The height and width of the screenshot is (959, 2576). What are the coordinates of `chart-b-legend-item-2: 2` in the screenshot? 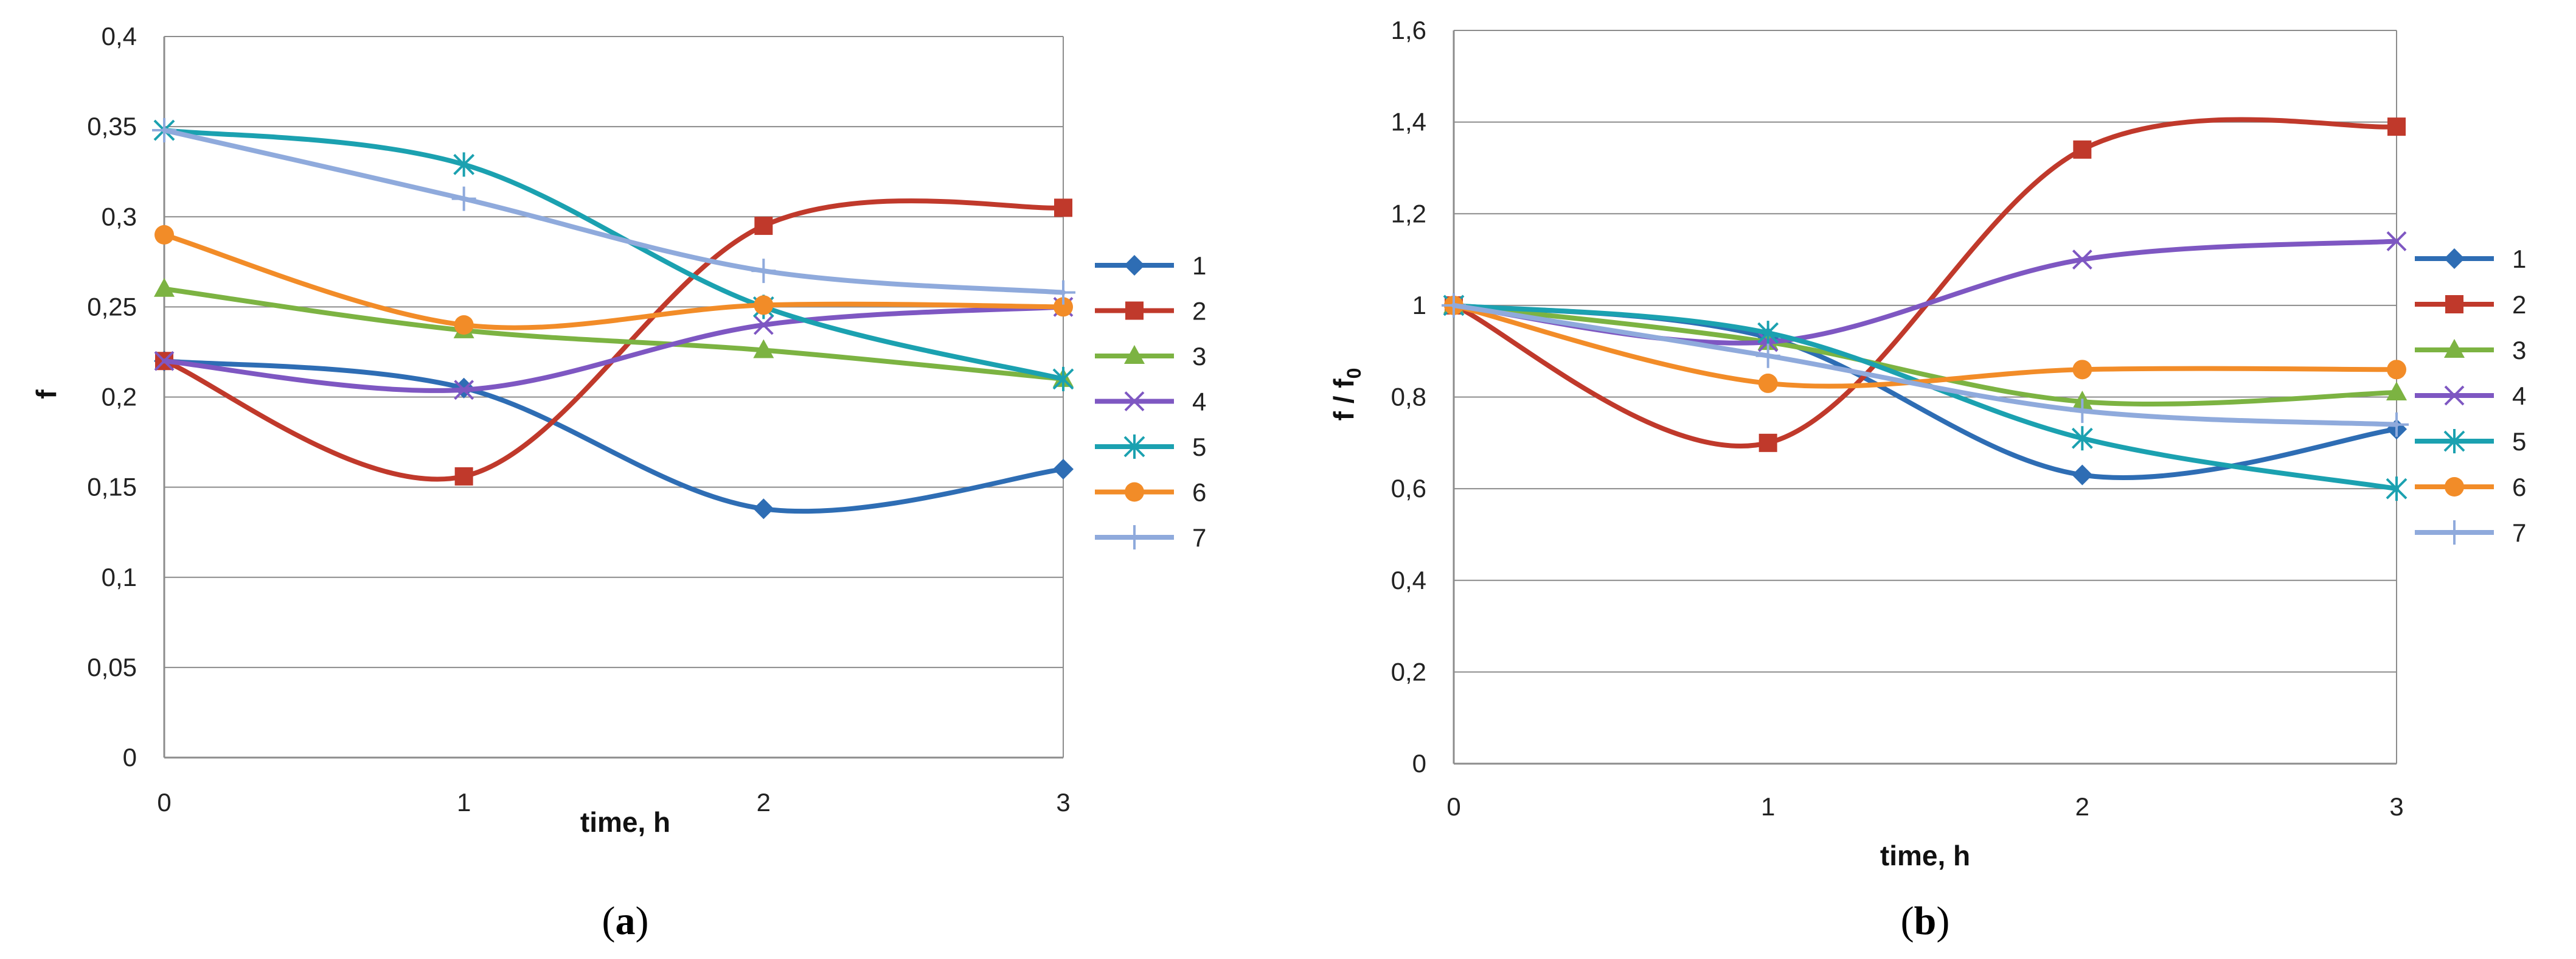 It's located at (2470, 304).